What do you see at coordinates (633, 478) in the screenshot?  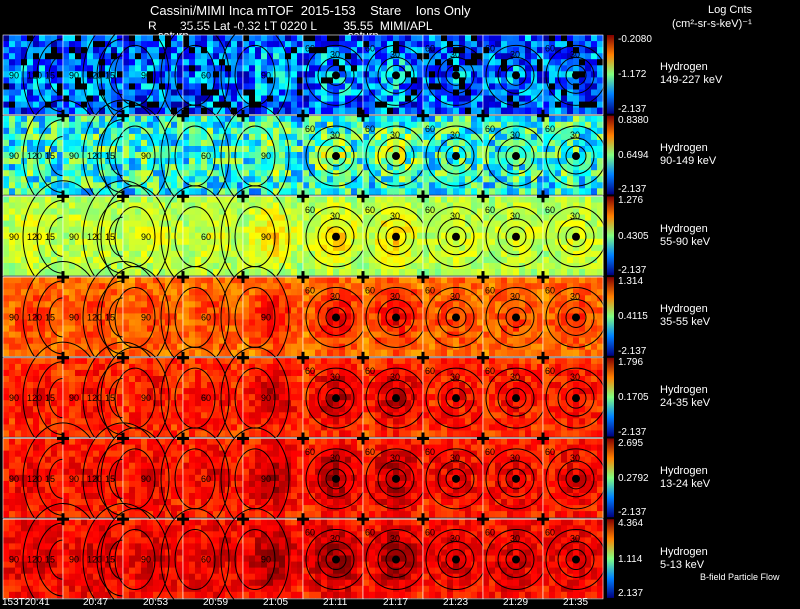 I see `colorbar-mid: 0.2792` at bounding box center [633, 478].